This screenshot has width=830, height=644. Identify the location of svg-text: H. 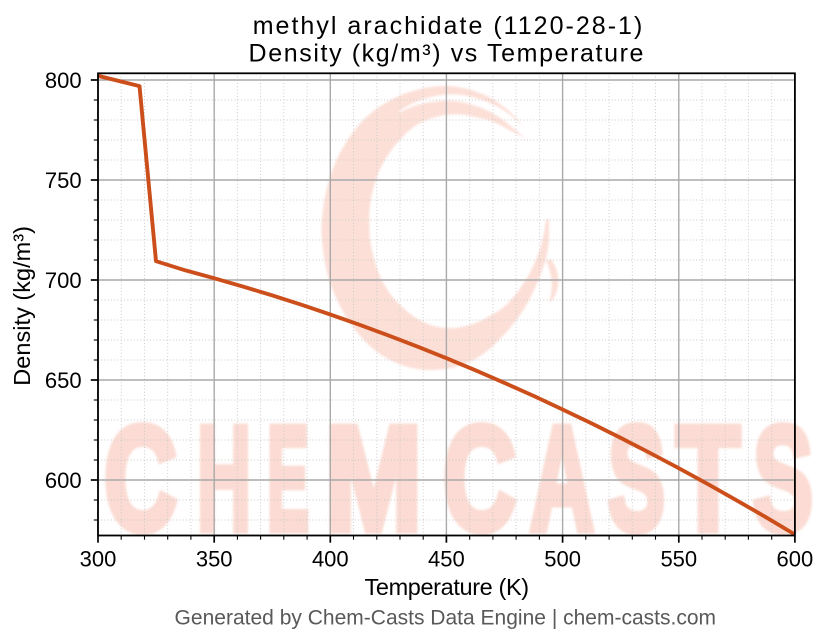
(224, 479).